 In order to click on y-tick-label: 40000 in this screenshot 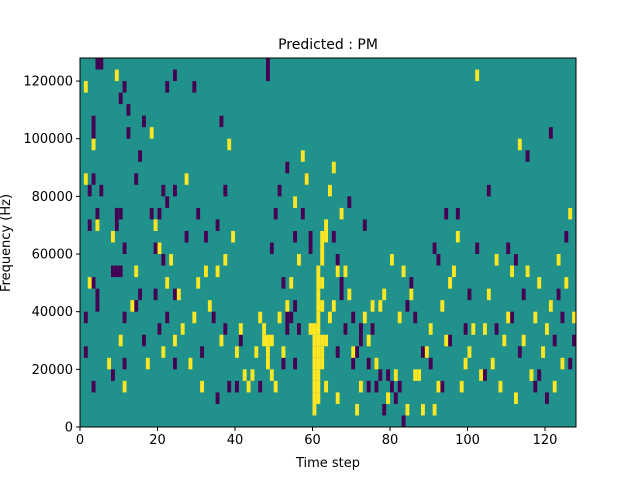, I will do `click(52, 312)`.